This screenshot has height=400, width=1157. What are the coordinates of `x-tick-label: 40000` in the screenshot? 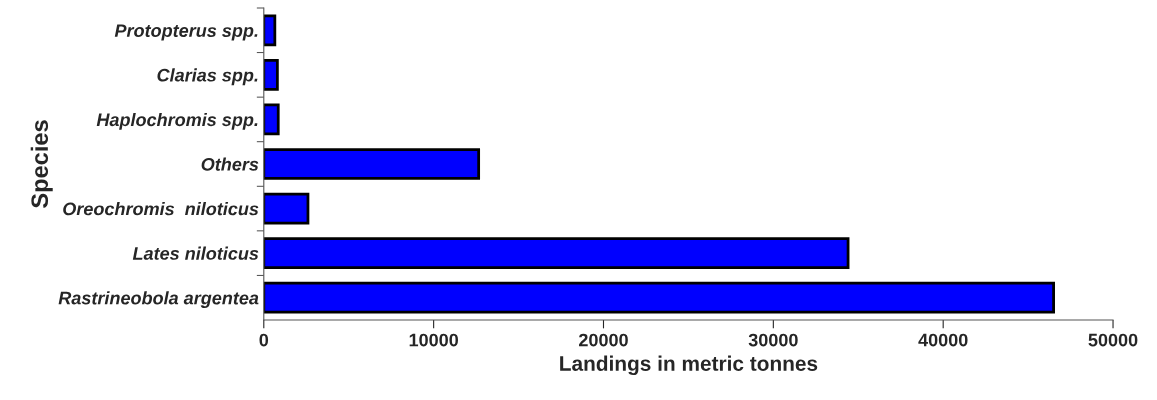 It's located at (943, 340).